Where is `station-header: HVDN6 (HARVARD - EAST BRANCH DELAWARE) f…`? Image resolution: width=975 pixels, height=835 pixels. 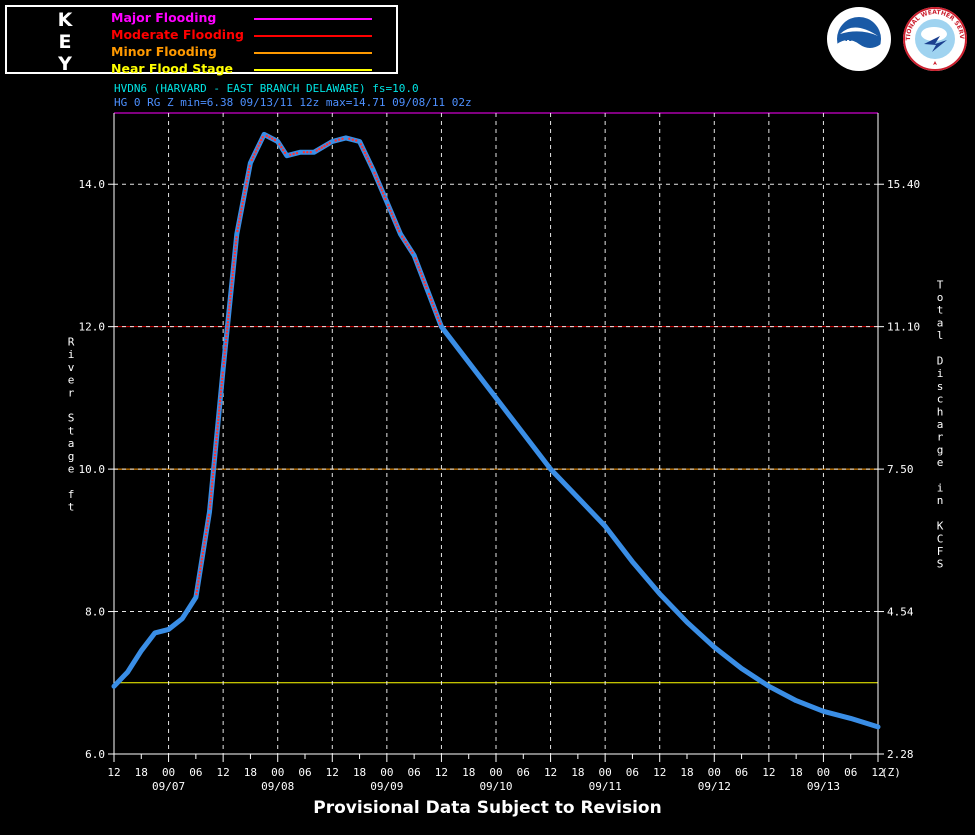
station-header: HVDN6 (HARVARD - EAST BRANCH DELAWARE) f… is located at coordinates (266, 88).